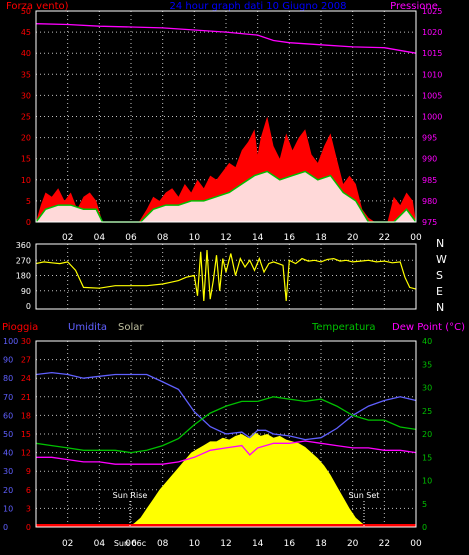  I want to click on sun-rise-label: Sun Rise, so click(130, 495).